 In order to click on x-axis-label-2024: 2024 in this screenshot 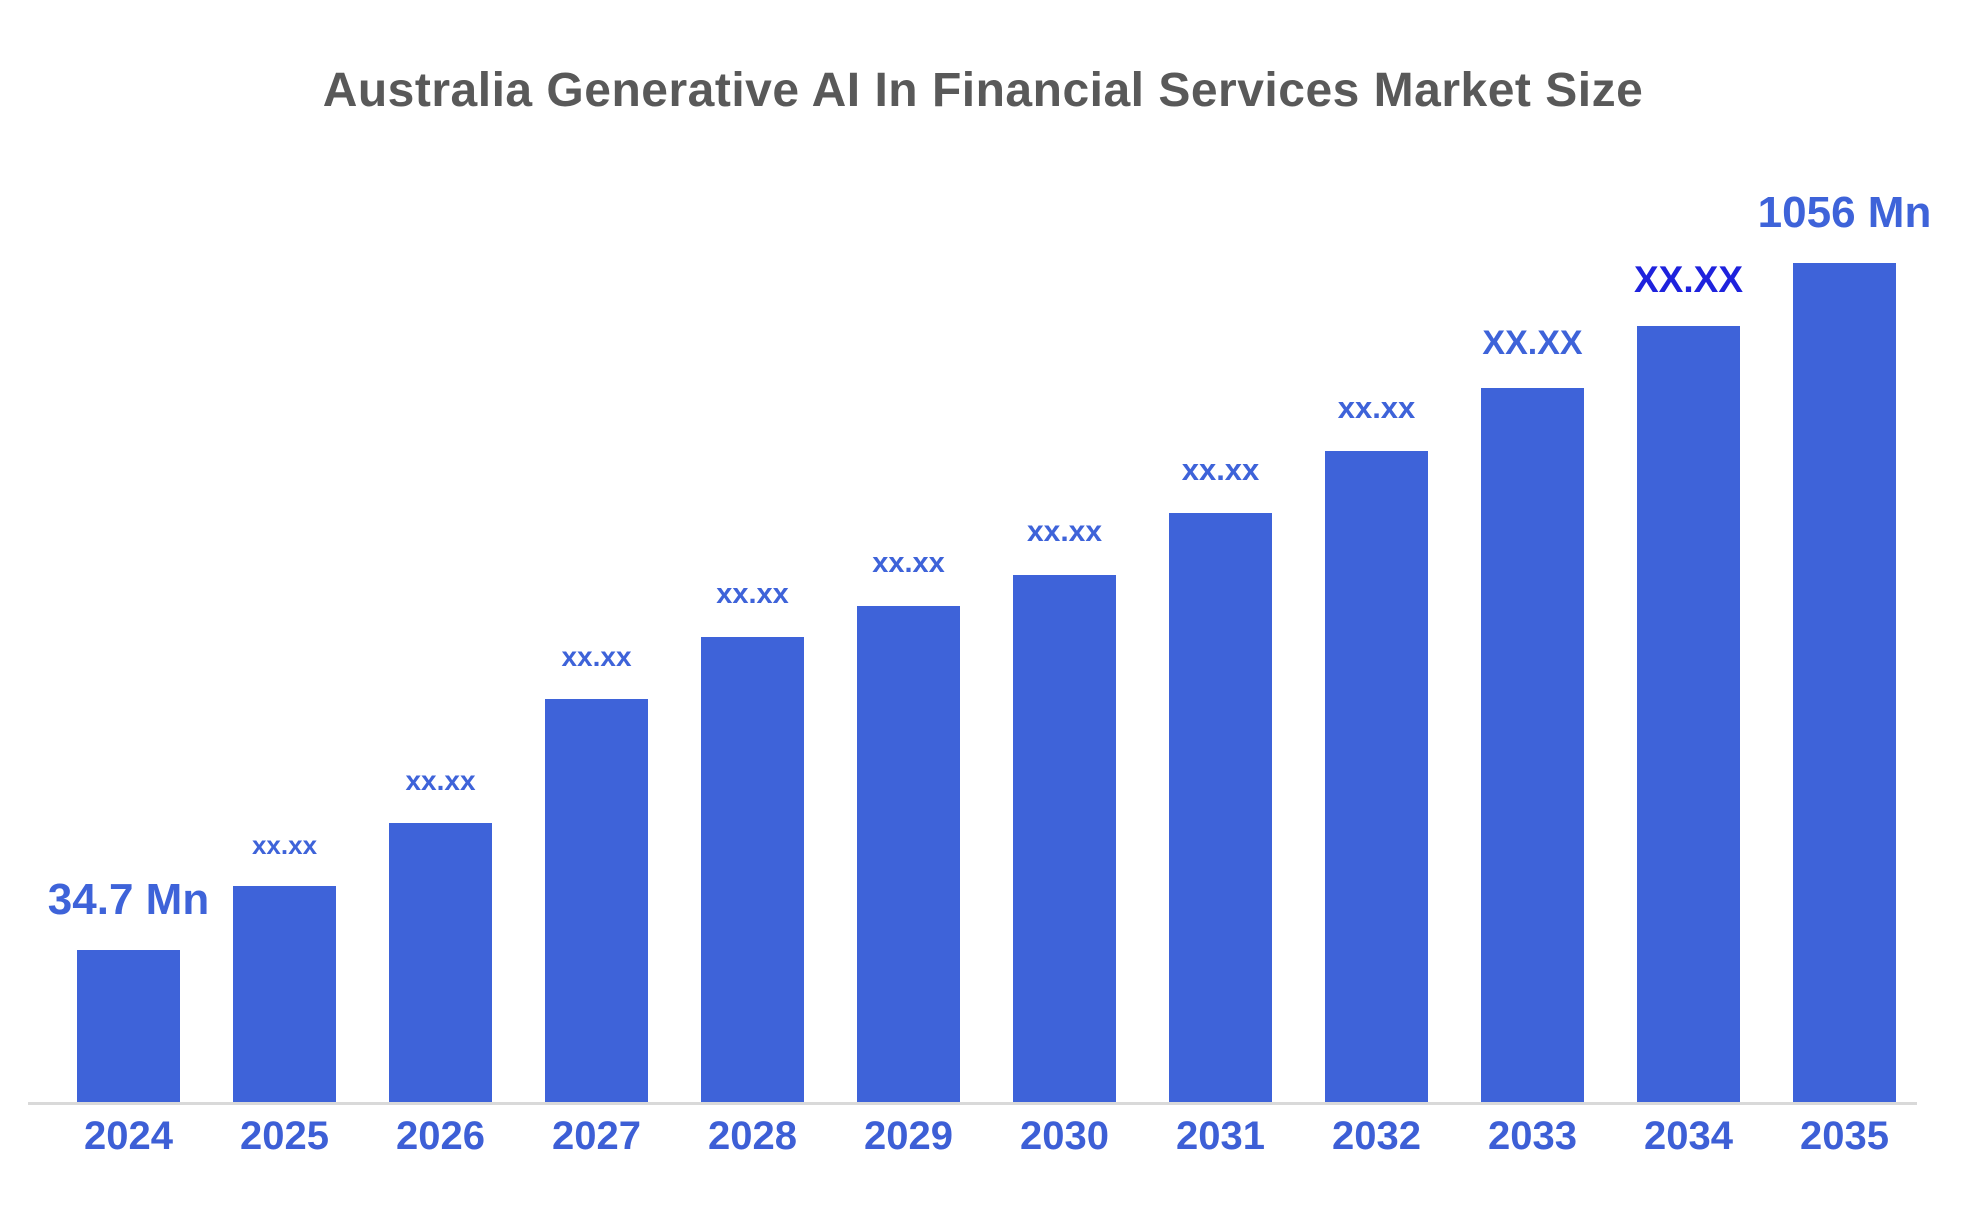, I will do `click(128, 1136)`.